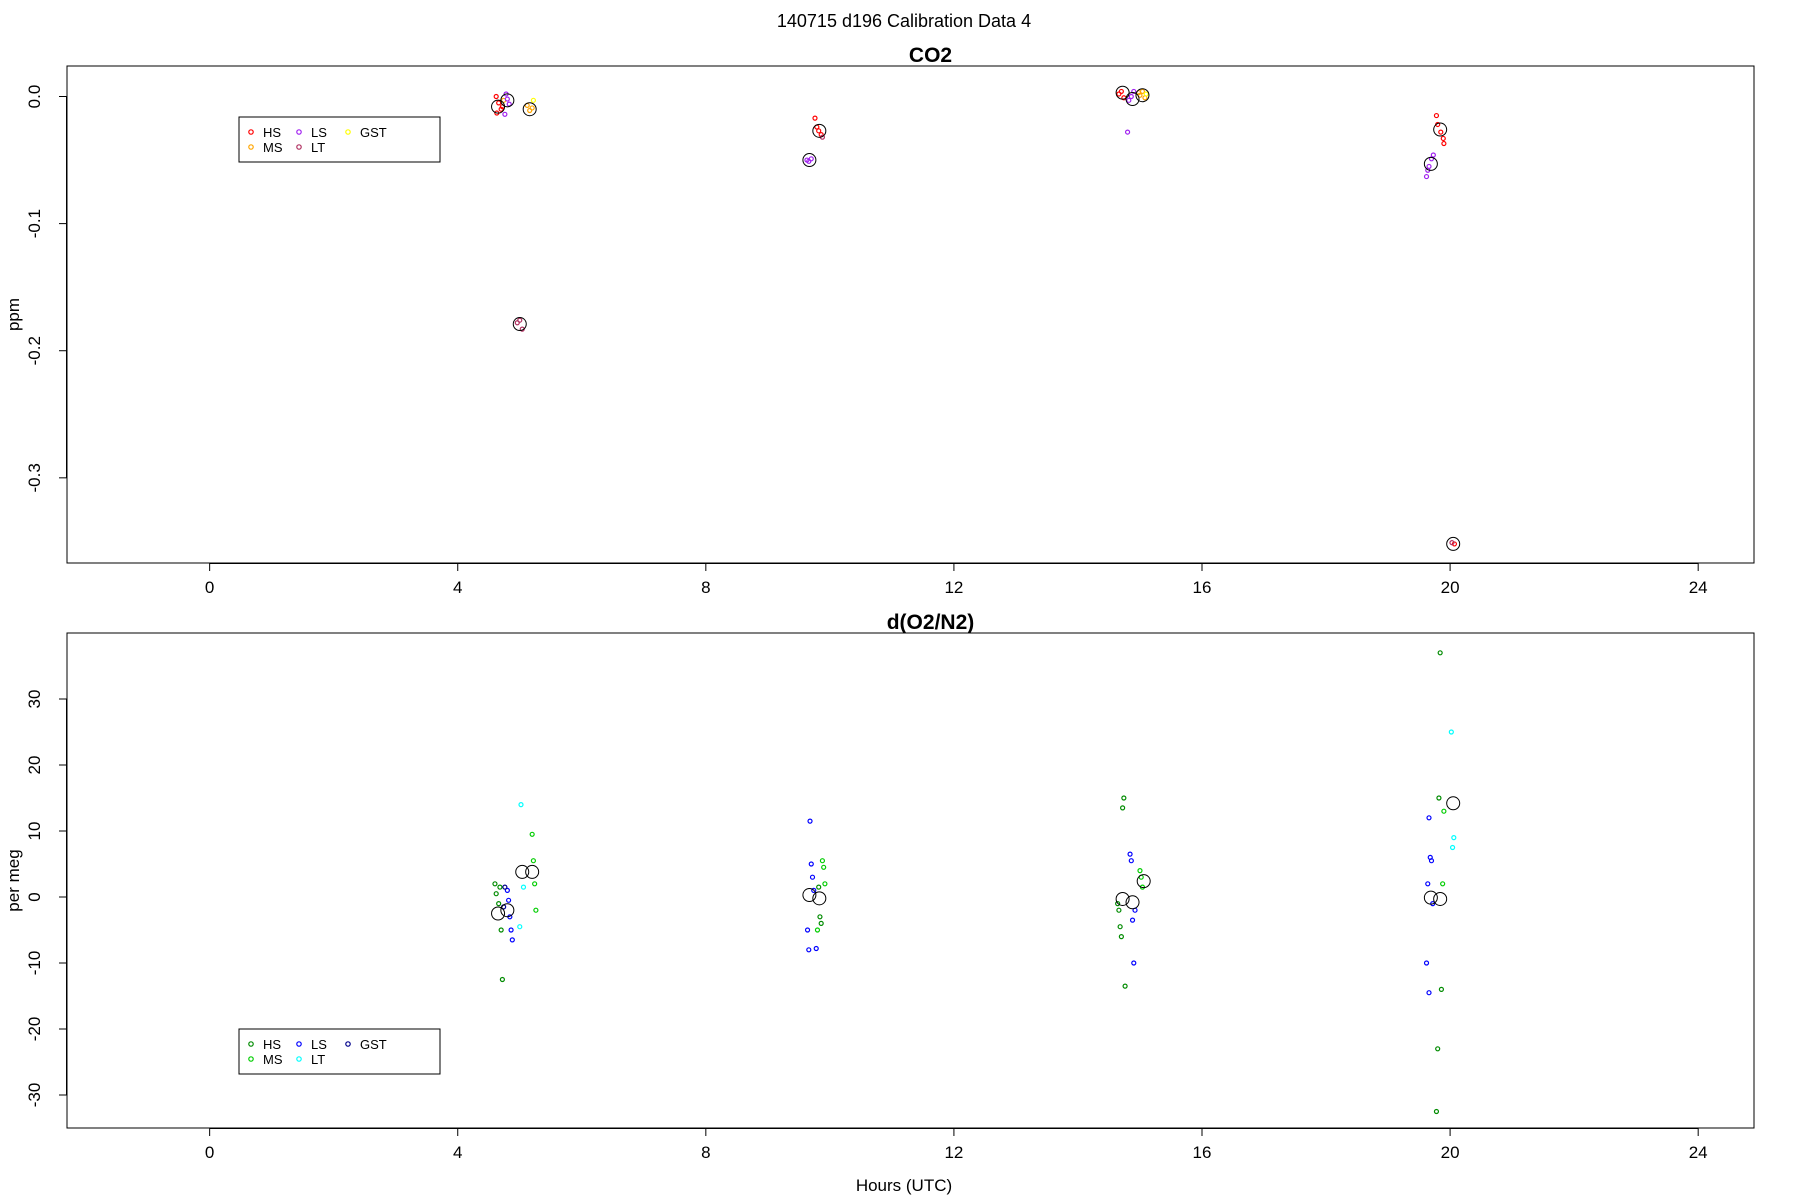 Image resolution: width=1800 pixels, height=1200 pixels. What do you see at coordinates (272, 1044) in the screenshot?
I see `legend-label: HS` at bounding box center [272, 1044].